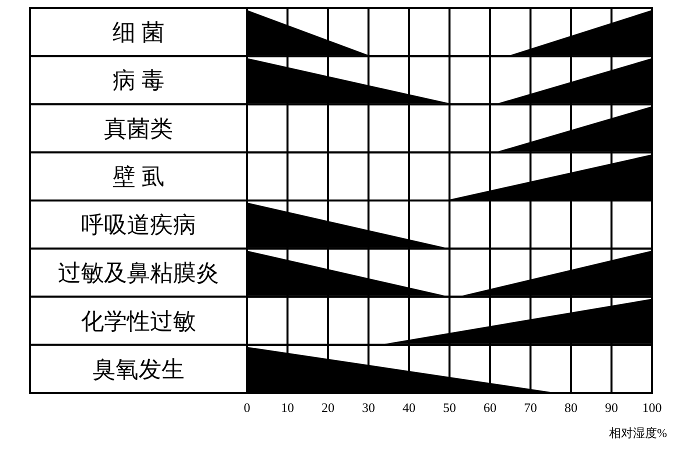 This screenshot has height=454, width=700. I want to click on y-axis-title: 真菌类, so click(138, 129).